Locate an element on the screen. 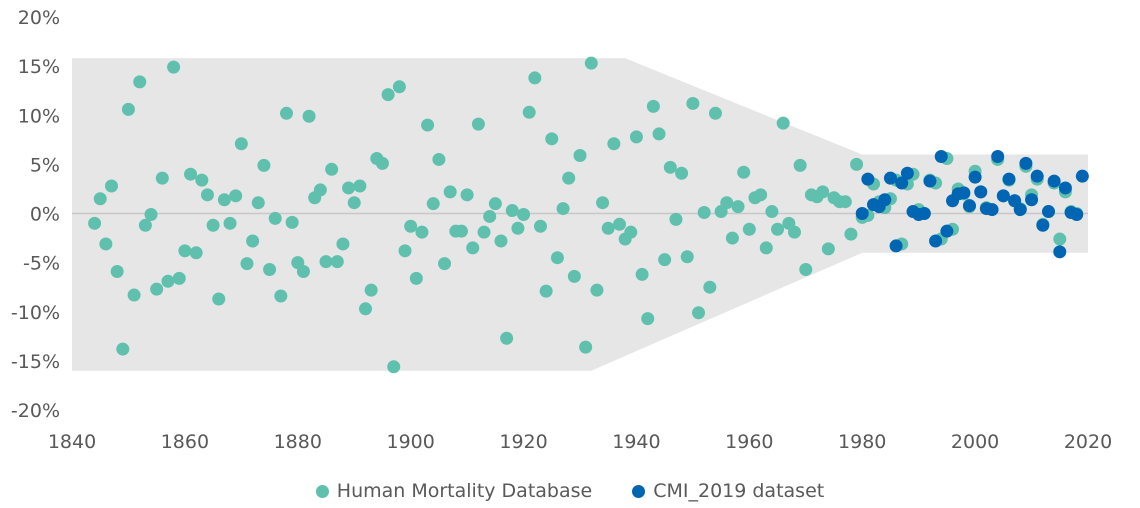 The image size is (1140, 508). legend-marker is located at coordinates (322, 491).